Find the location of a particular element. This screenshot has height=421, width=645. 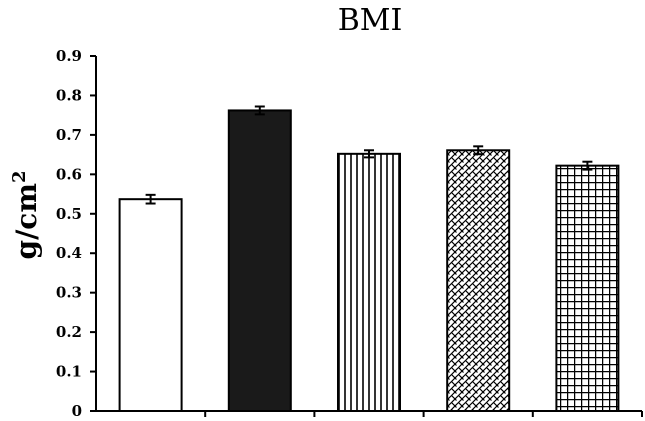

y-tick-label: 0.8 is located at coordinates (69, 95).